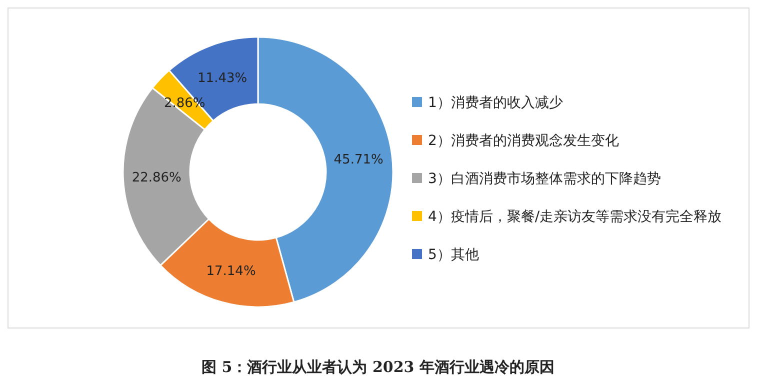 The height and width of the screenshot is (384, 757). What do you see at coordinates (378, 367) in the screenshot?
I see `text: 图 5：酒行业从业者认为 2023 年酒行业遇冷的原因` at bounding box center [378, 367].